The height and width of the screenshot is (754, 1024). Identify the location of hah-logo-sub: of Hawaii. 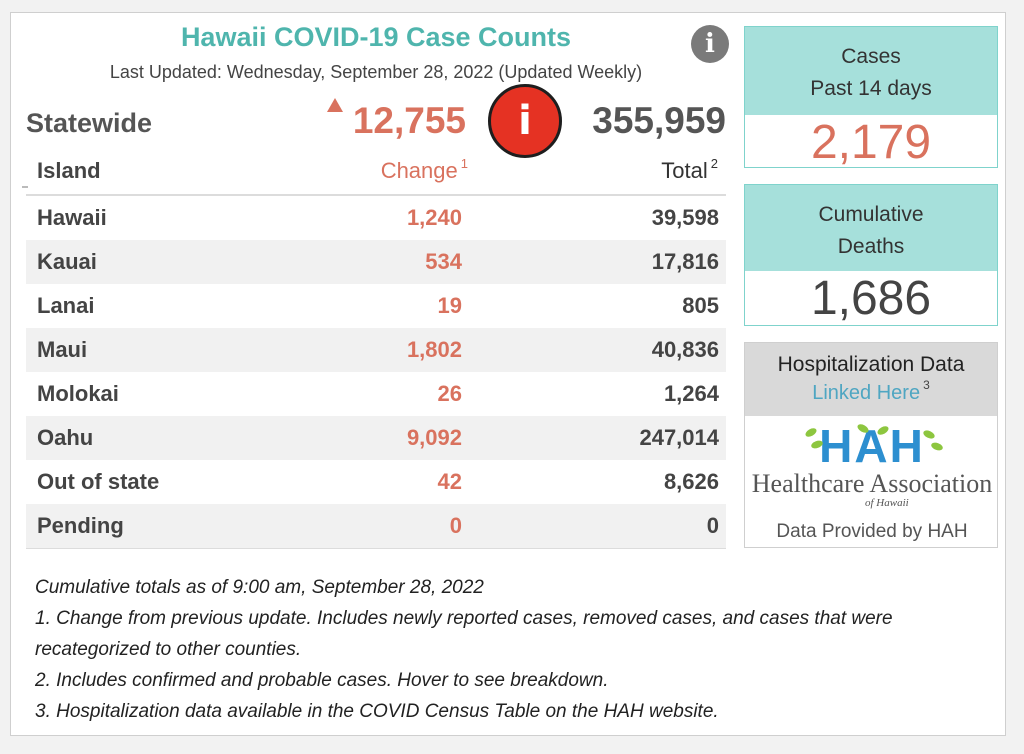
(887, 503).